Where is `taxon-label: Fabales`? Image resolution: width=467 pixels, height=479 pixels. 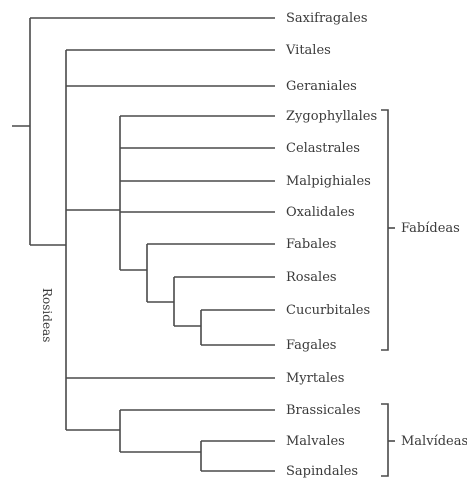
taxon-label: Fabales is located at coordinates (311, 244).